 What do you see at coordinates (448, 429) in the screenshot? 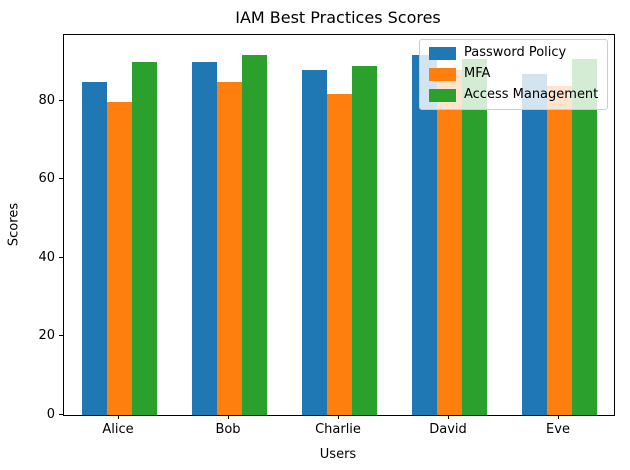
I see `x-tick-label: David` at bounding box center [448, 429].